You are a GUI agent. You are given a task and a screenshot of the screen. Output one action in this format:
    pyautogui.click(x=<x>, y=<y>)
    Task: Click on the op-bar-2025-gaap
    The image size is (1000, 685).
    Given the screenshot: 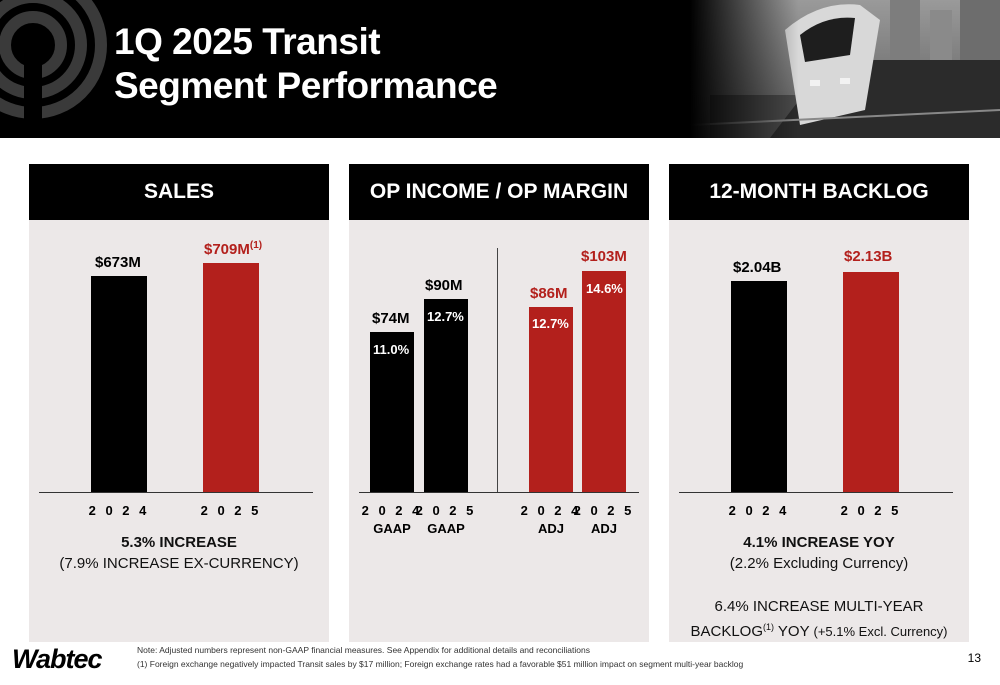 What is the action you would take?
    pyautogui.click(x=446, y=395)
    